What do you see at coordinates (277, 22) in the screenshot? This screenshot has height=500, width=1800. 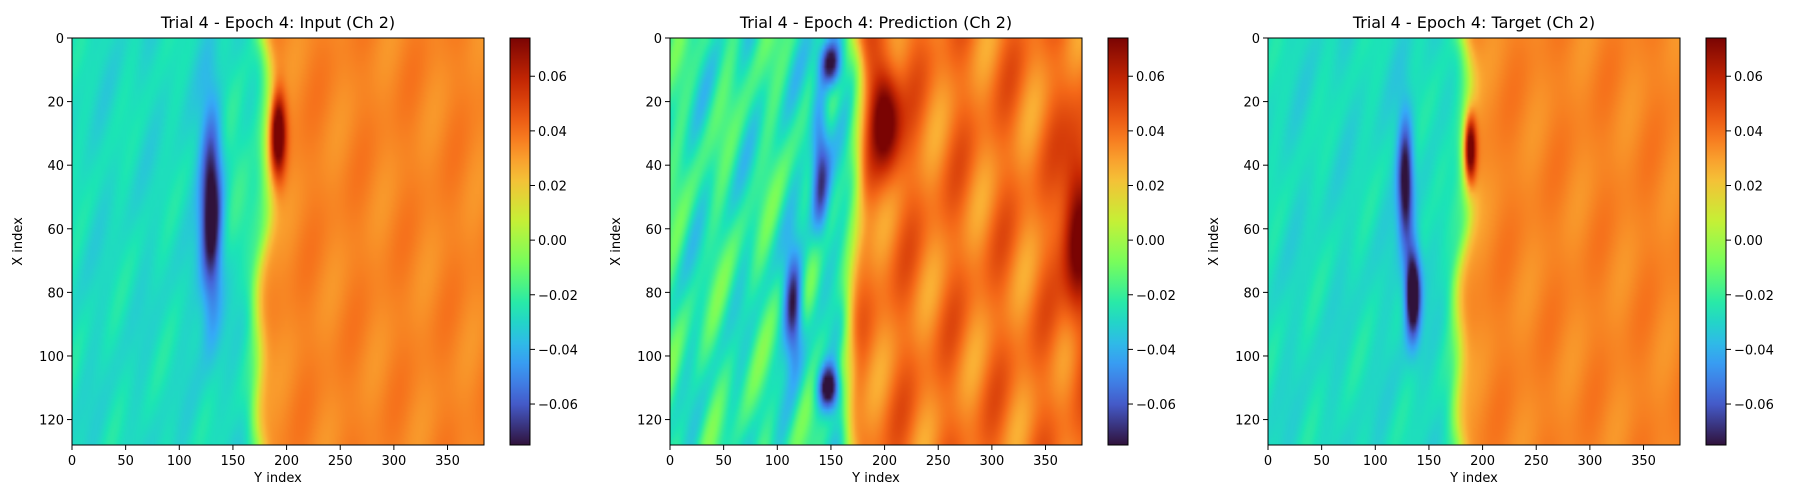 I see `chart-title: Trial 4 - Epoch 4: Input (Ch 2)` at bounding box center [277, 22].